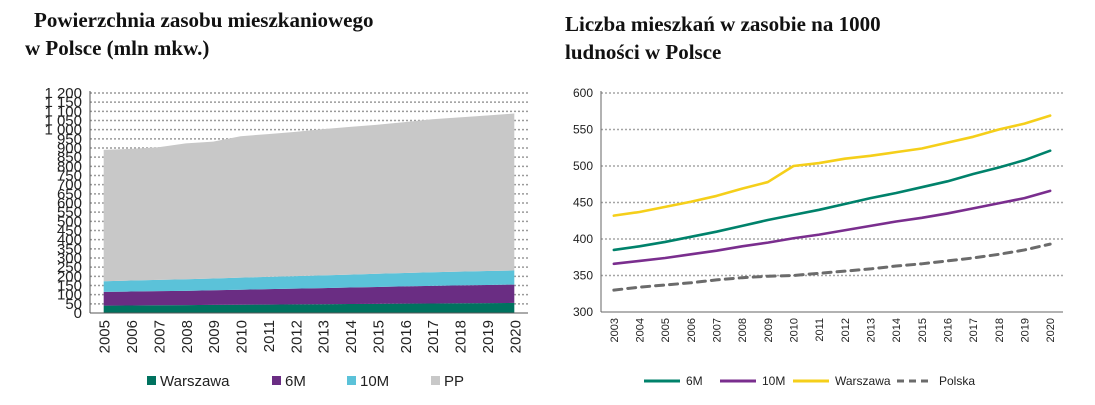 The width and height of the screenshot is (1095, 405). Describe the element at coordinates (117, 48) in the screenshot. I see `surface-chart-title-line-2: w Polsce (mln mkw.)` at that location.